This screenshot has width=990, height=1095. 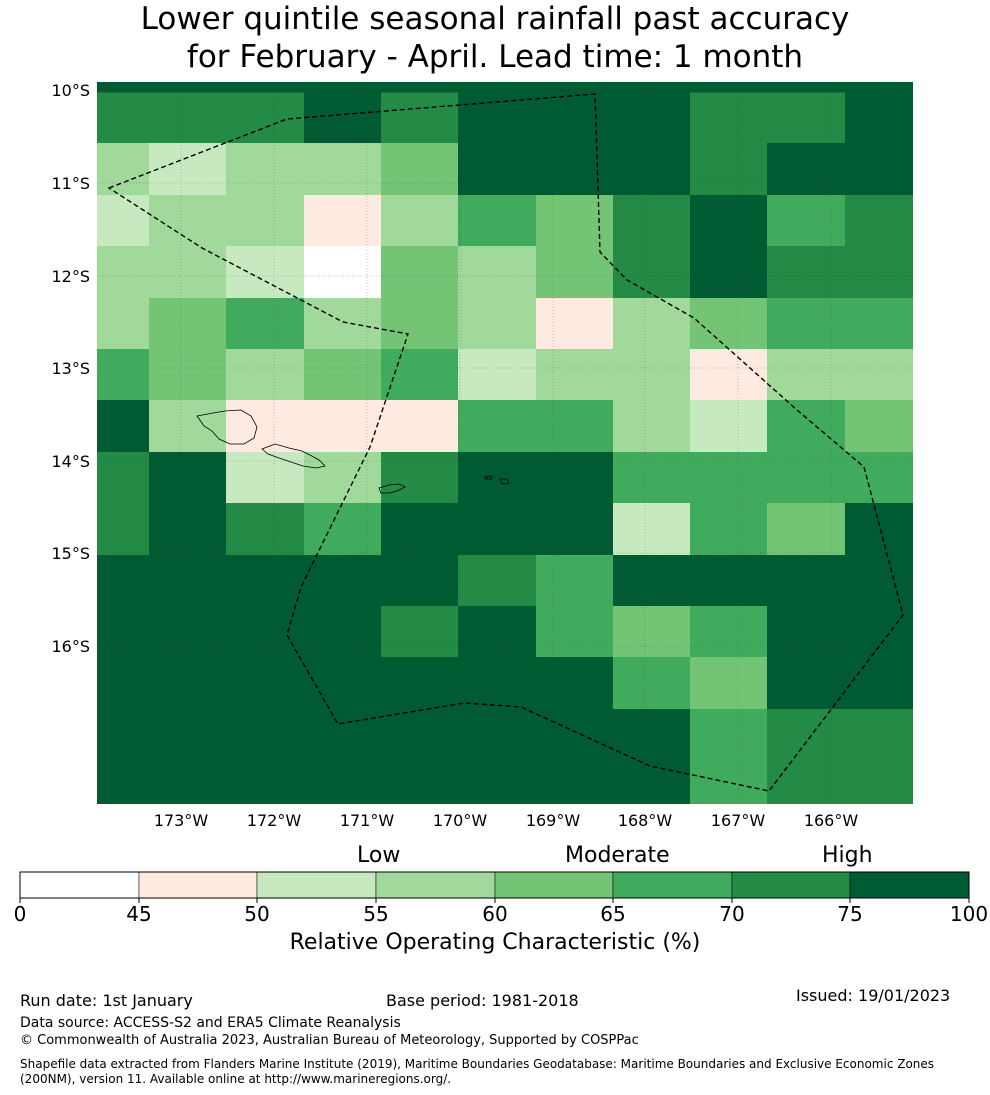 I want to click on lon-label-166w: 166°W, so click(x=831, y=820).